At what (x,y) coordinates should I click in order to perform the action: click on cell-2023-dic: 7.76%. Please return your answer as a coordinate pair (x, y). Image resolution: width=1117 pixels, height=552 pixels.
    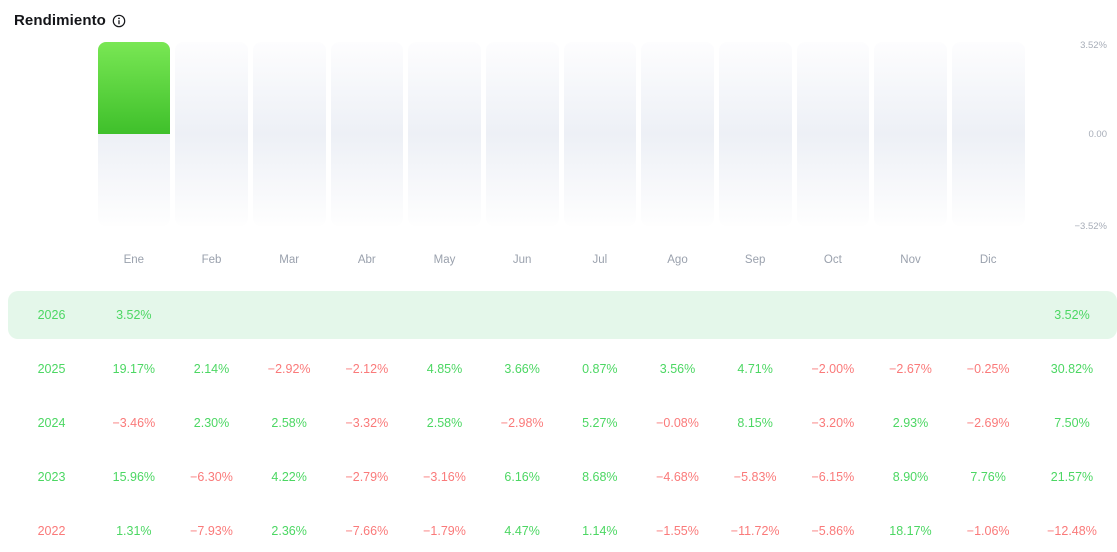
    Looking at the image, I should click on (988, 477).